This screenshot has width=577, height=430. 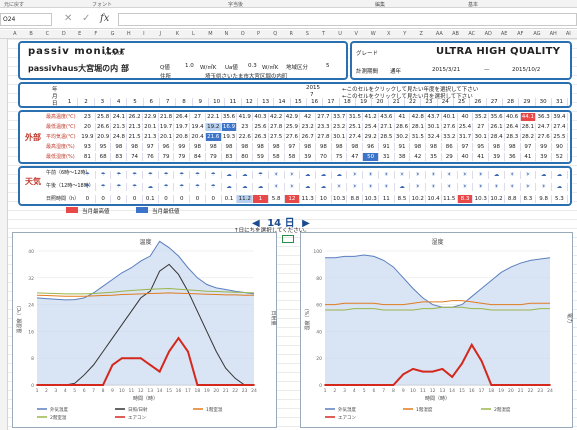 What do you see at coordinates (233, 102) in the screenshot?
I see `day-cell: 11` at bounding box center [233, 102].